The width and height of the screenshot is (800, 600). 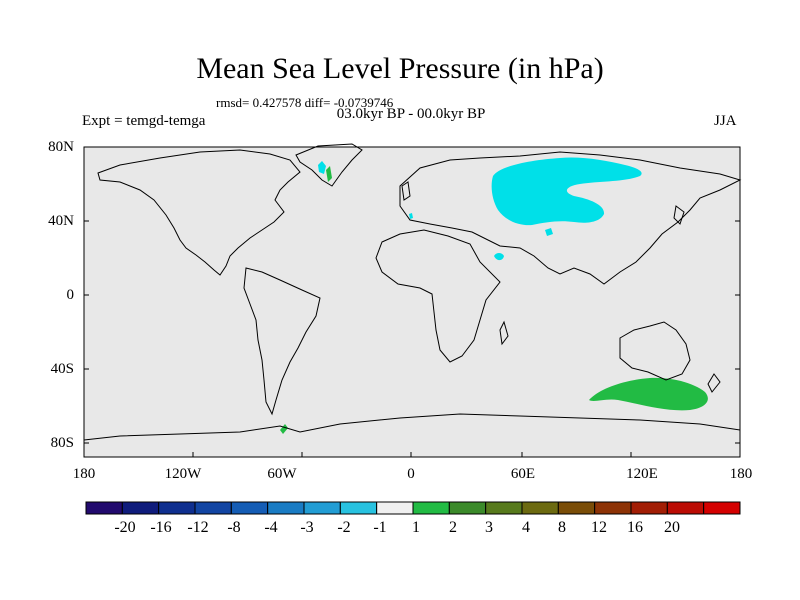 I want to click on arabia-patch, so click(x=499, y=257).